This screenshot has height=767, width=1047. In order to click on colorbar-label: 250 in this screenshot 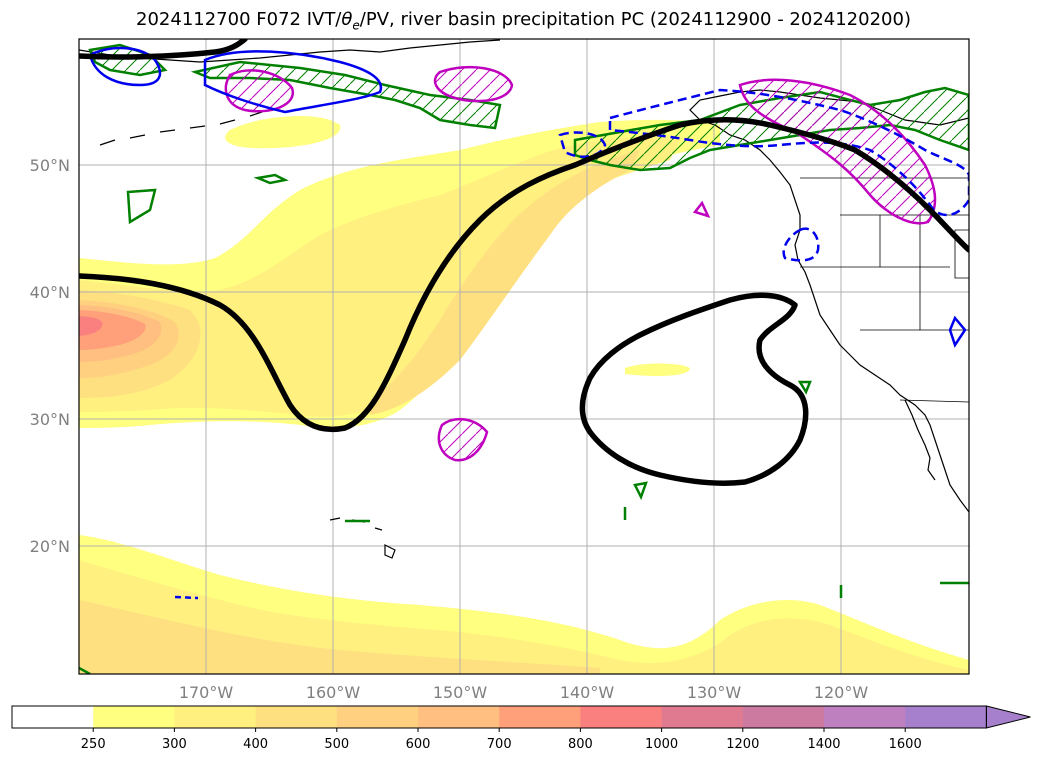, I will do `click(93, 744)`.